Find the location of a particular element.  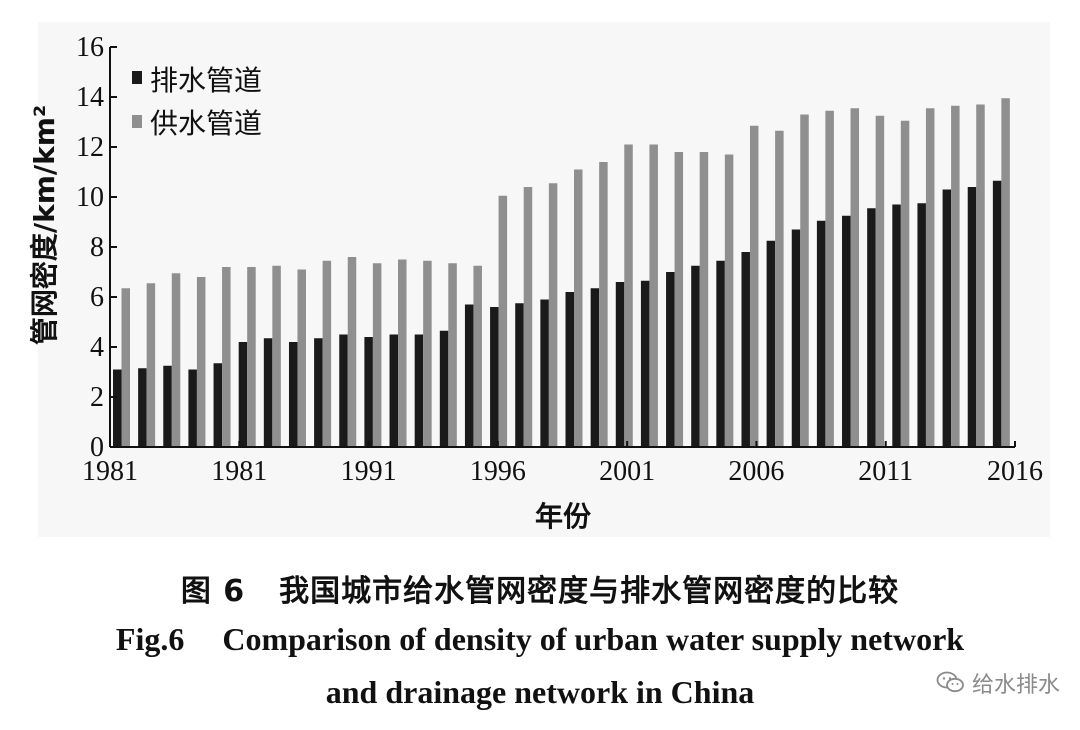

y-tick-label: 4 is located at coordinates (97, 347).